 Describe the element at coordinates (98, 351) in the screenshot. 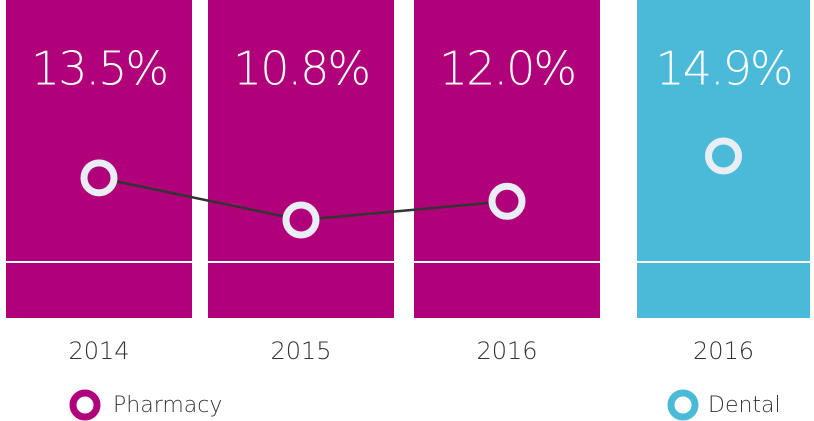

I see `x-label: 2014` at that location.